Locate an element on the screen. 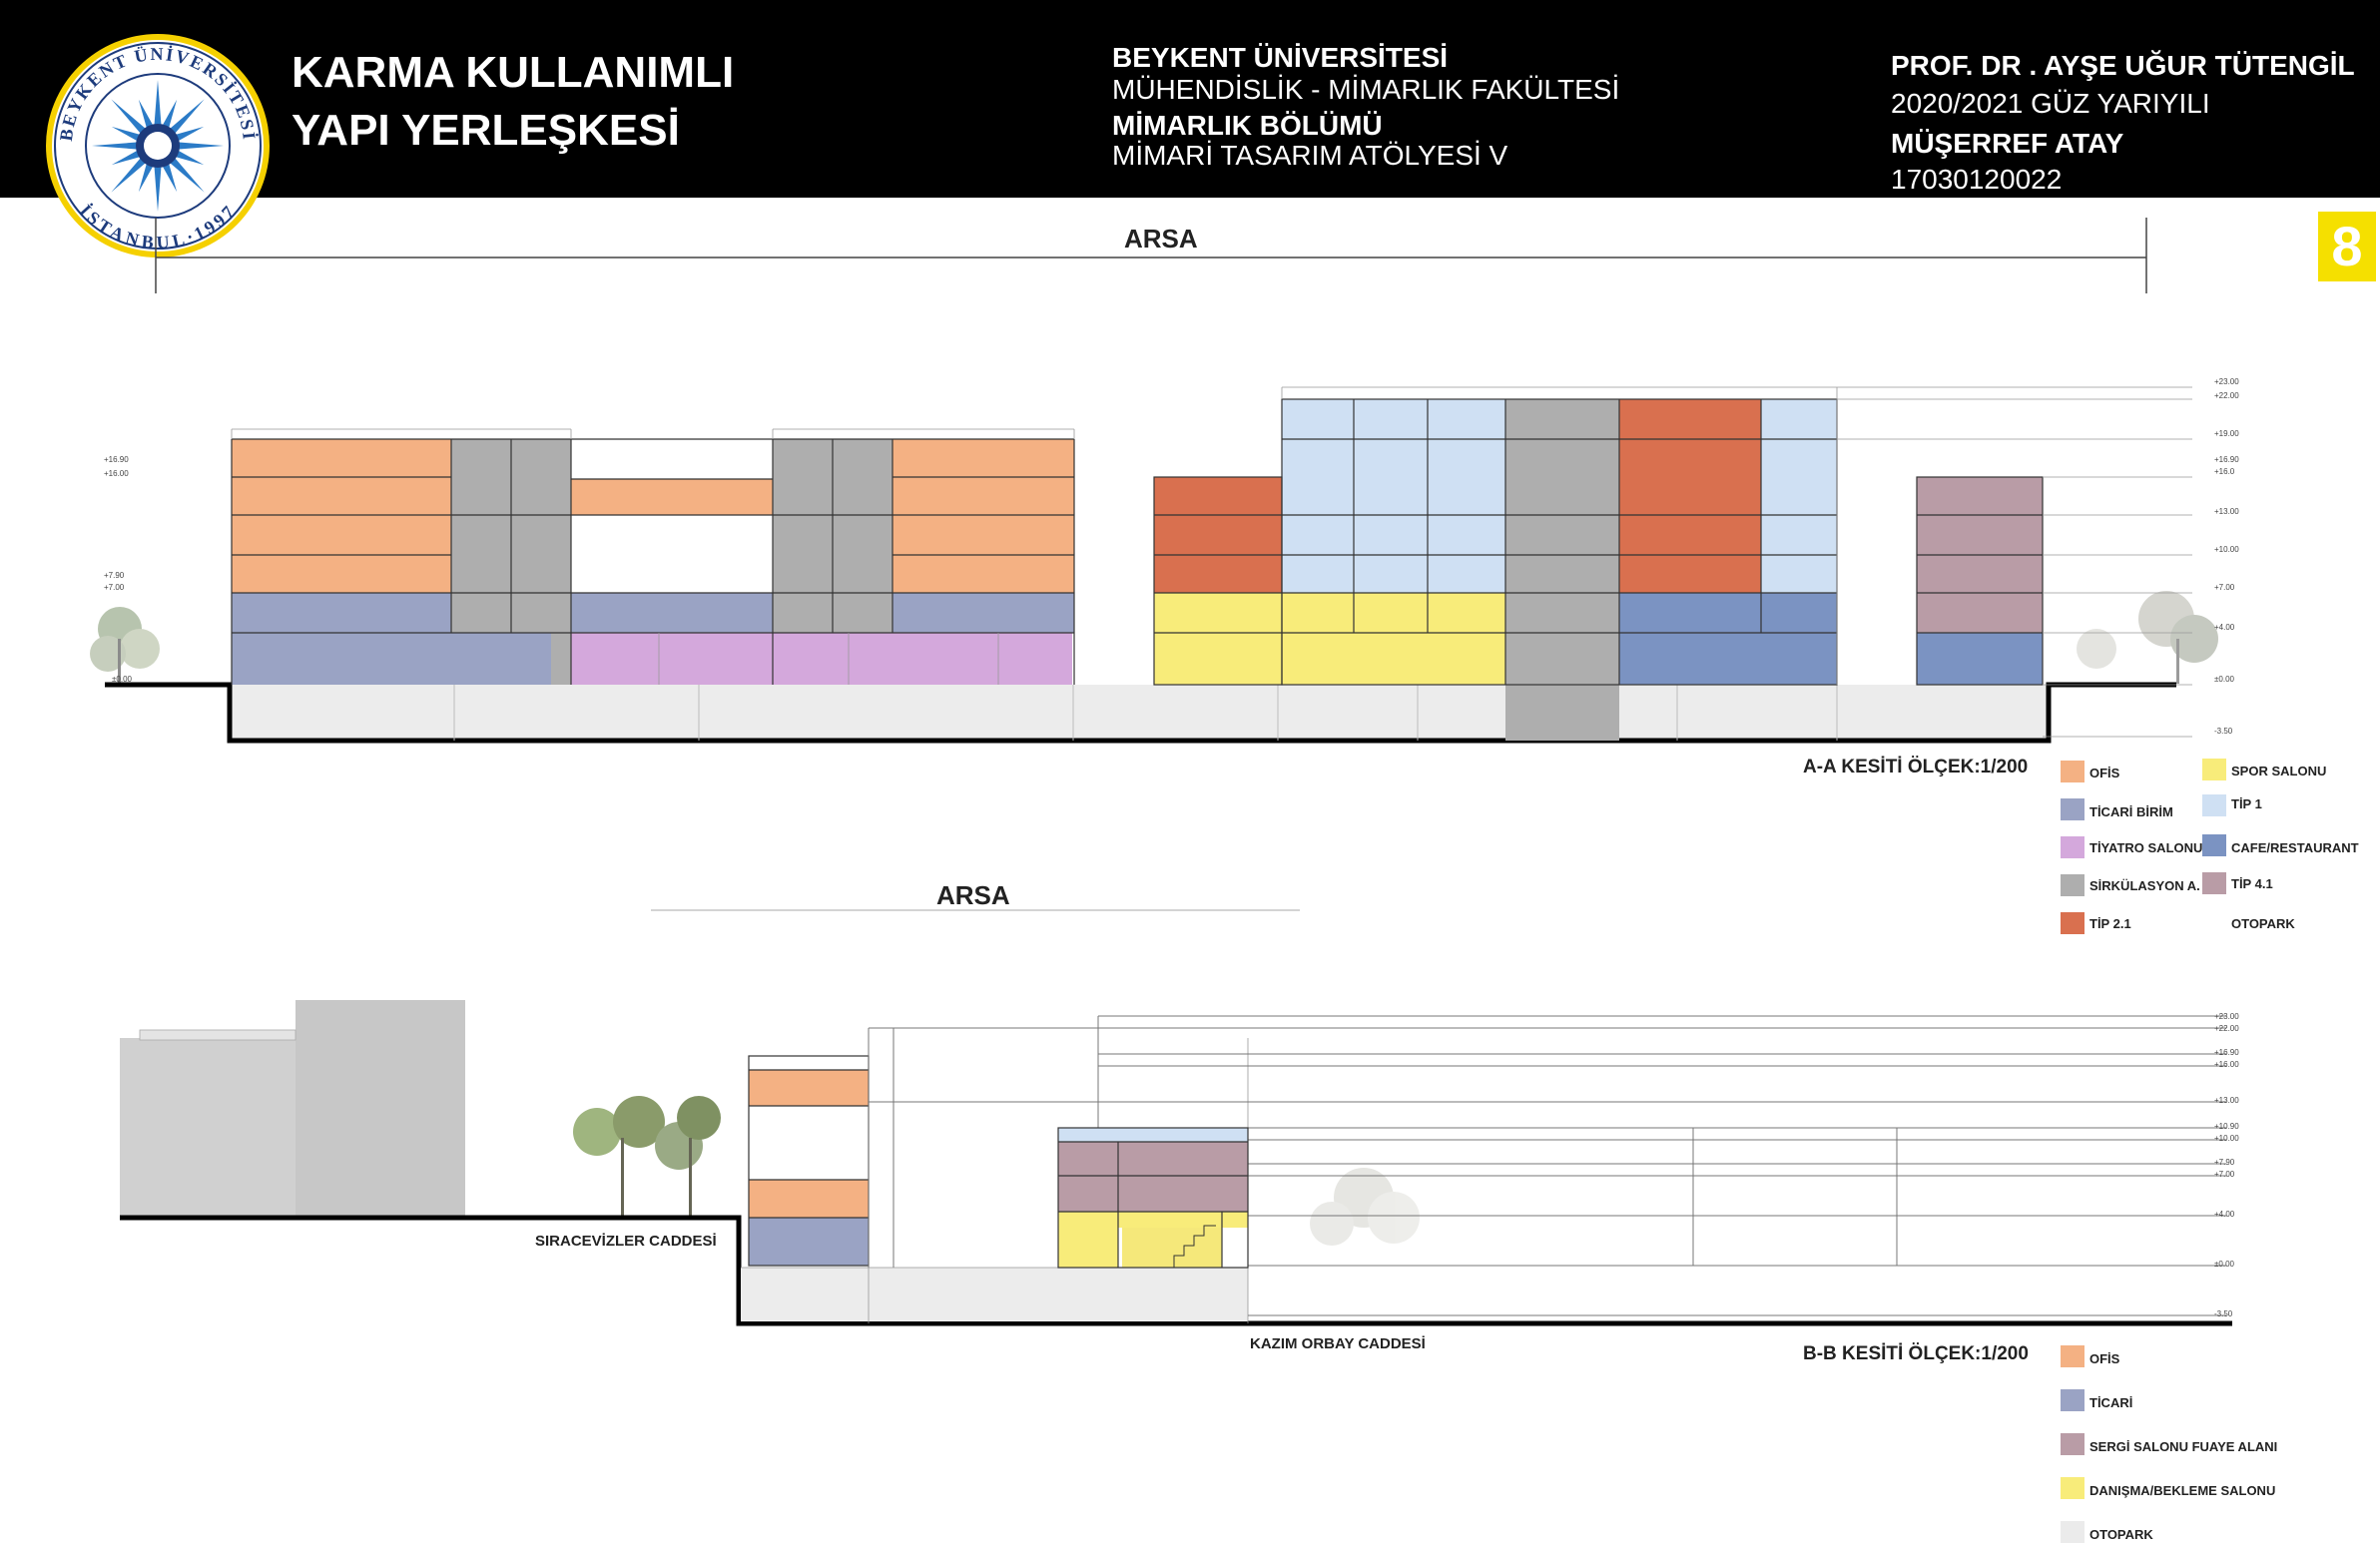  legend-swatch-spor is located at coordinates (2214, 769).